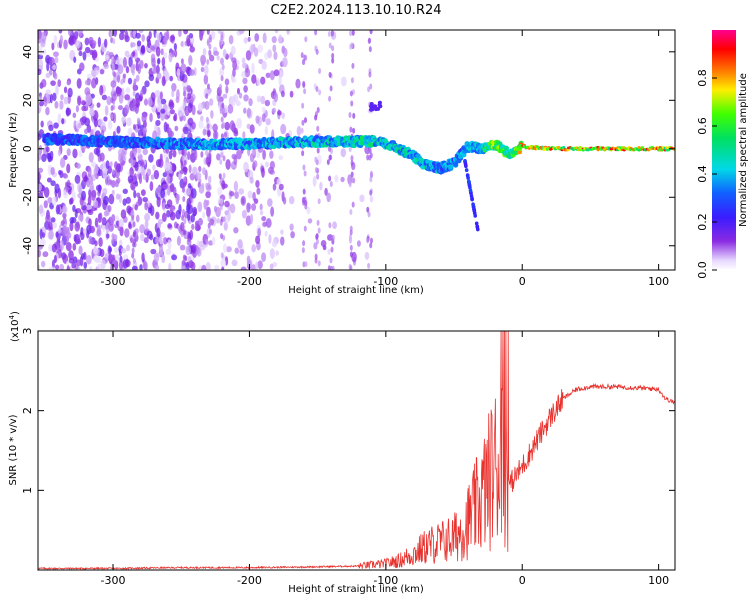 The width and height of the screenshot is (750, 600). What do you see at coordinates (14, 326) in the screenshot?
I see `bottom-y-scale-label: (x104)` at bounding box center [14, 326].